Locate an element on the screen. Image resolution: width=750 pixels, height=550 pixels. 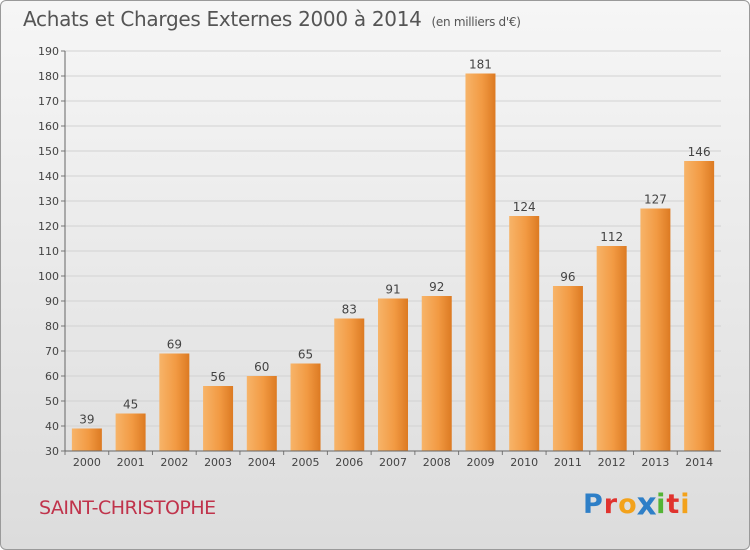
value-label: 83 is located at coordinates (349, 310).